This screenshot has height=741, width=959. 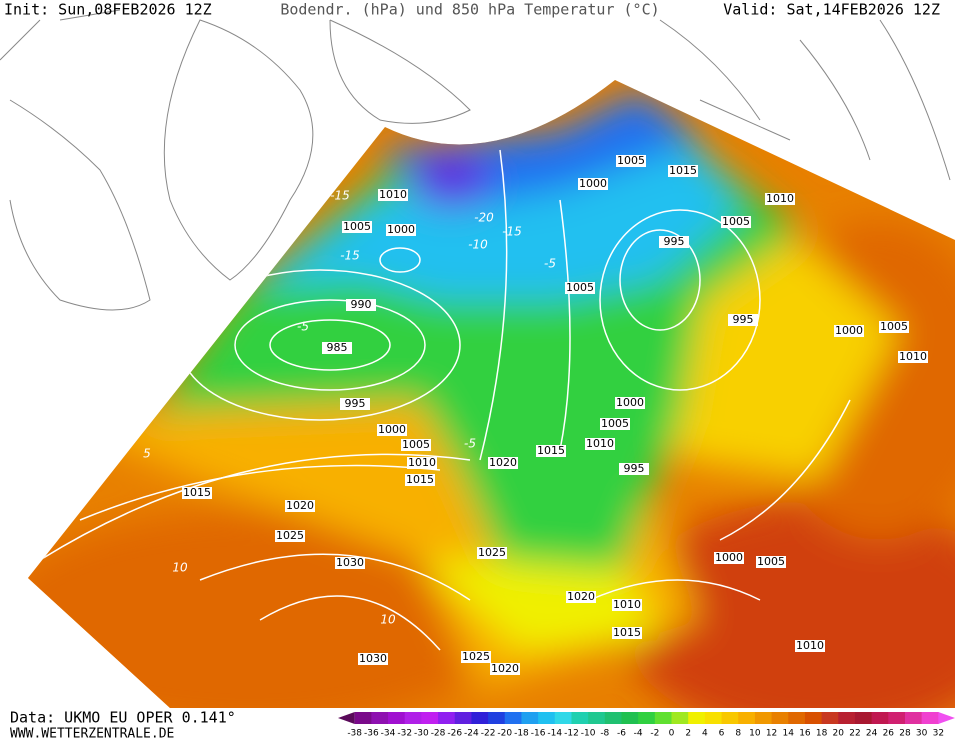 What do you see at coordinates (505, 668) in the screenshot?
I see `isobar-label: 1020` at bounding box center [505, 668].